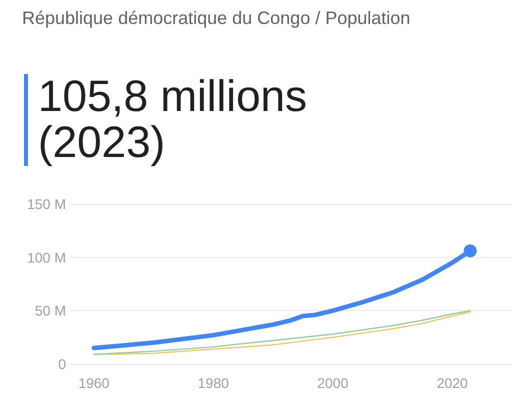 Image resolution: width=512 pixels, height=397 pixels. Describe the element at coordinates (214, 383) in the screenshot. I see `x-tick-label: 1980` at that location.